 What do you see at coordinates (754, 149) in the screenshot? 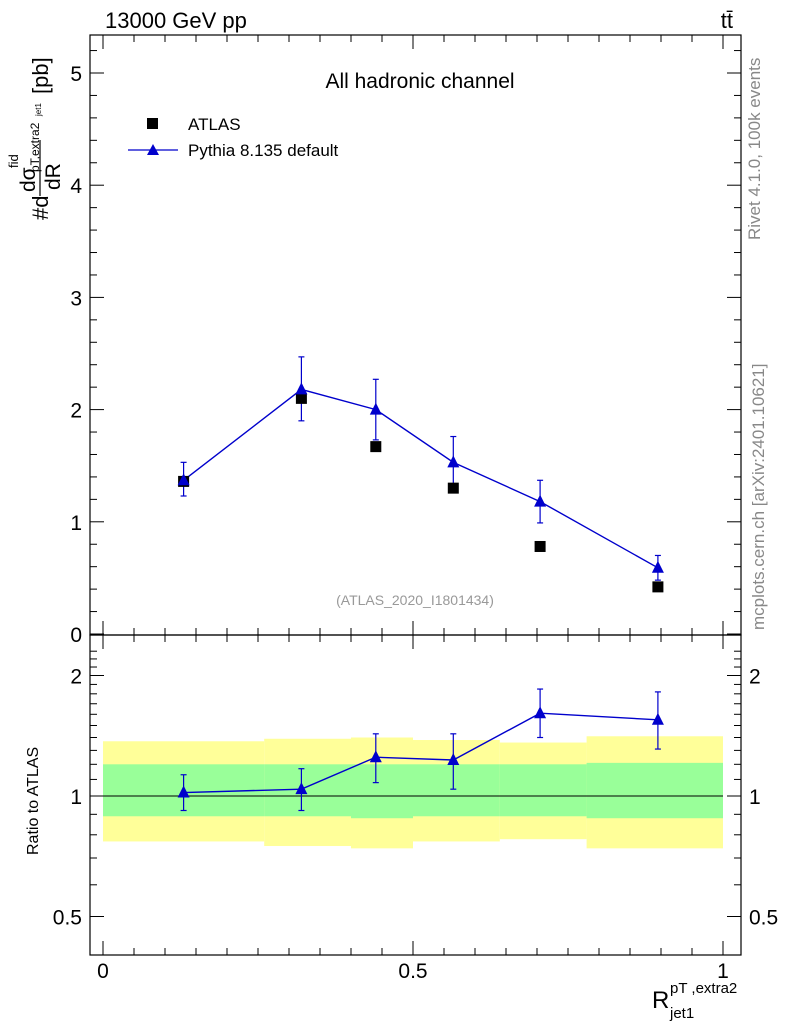
I see `rivet-version-label: Rivet 4.1.0, 100k events` at bounding box center [754, 149].